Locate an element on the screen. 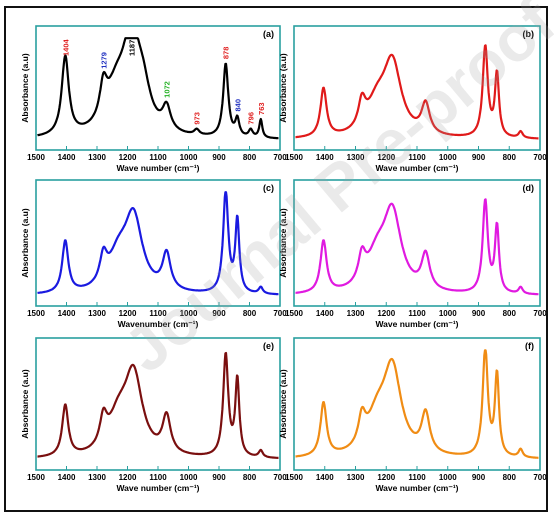  panel-label: (a) is located at coordinates (268, 34).